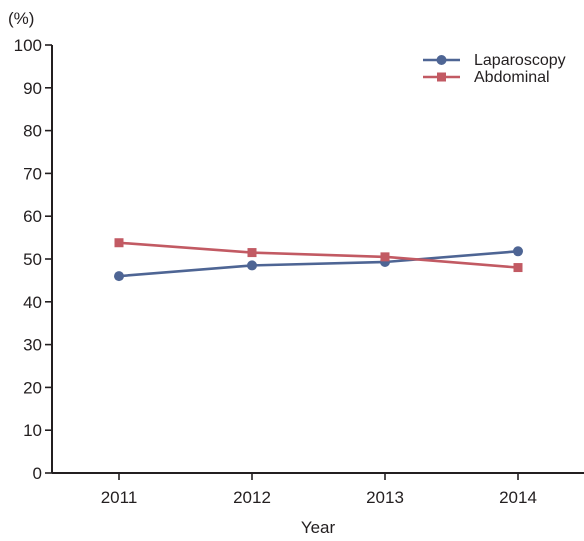  What do you see at coordinates (441, 60) in the screenshot?
I see `legend-marker-laparoscopy` at bounding box center [441, 60].